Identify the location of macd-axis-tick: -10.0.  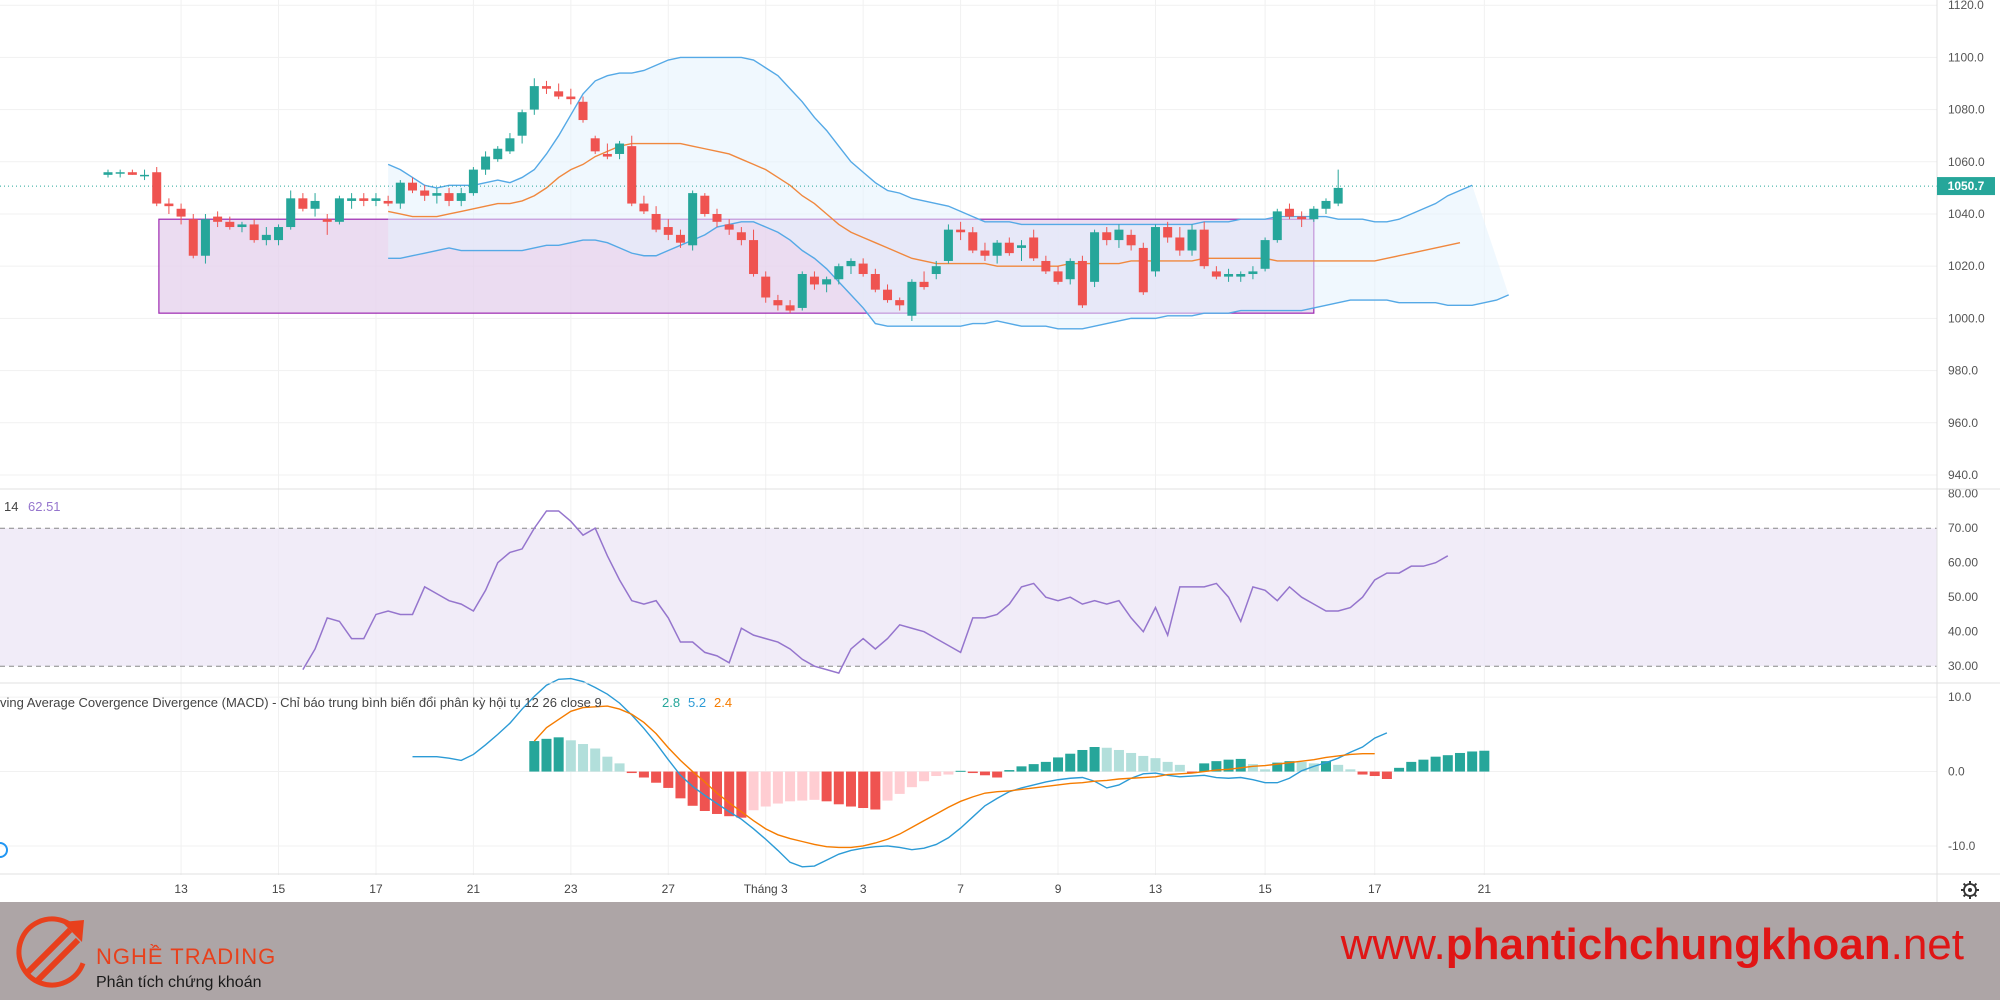
(1962, 846).